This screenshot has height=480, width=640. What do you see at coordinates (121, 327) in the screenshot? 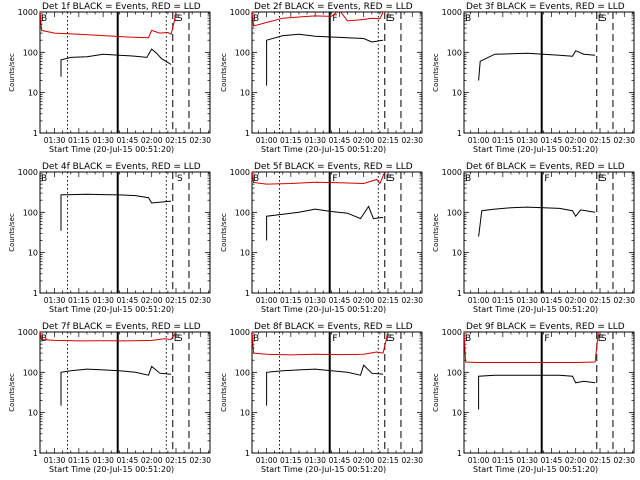
I see `panel-title: Det 7f BLACK = Events, RED = LLD` at bounding box center [121, 327].